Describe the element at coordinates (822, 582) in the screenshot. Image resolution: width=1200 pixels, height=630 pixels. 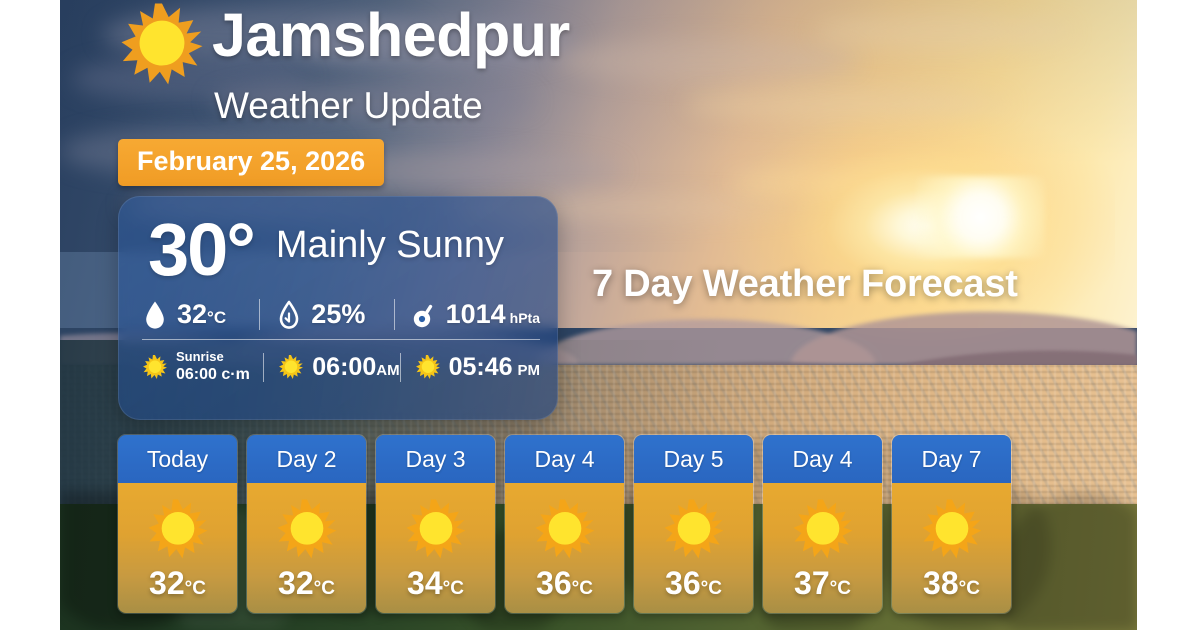
I see `forecast-temperature: 37°C` at that location.